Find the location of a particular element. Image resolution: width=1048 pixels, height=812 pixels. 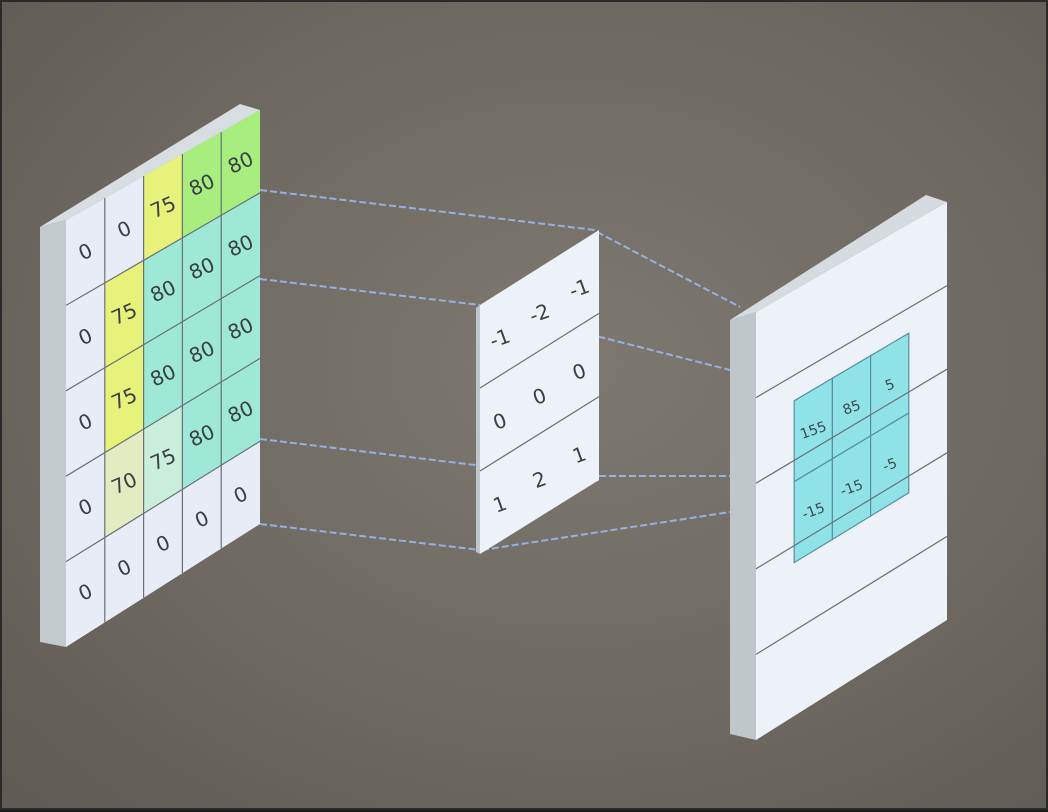

output-cell is located at coordinates (889, 464).